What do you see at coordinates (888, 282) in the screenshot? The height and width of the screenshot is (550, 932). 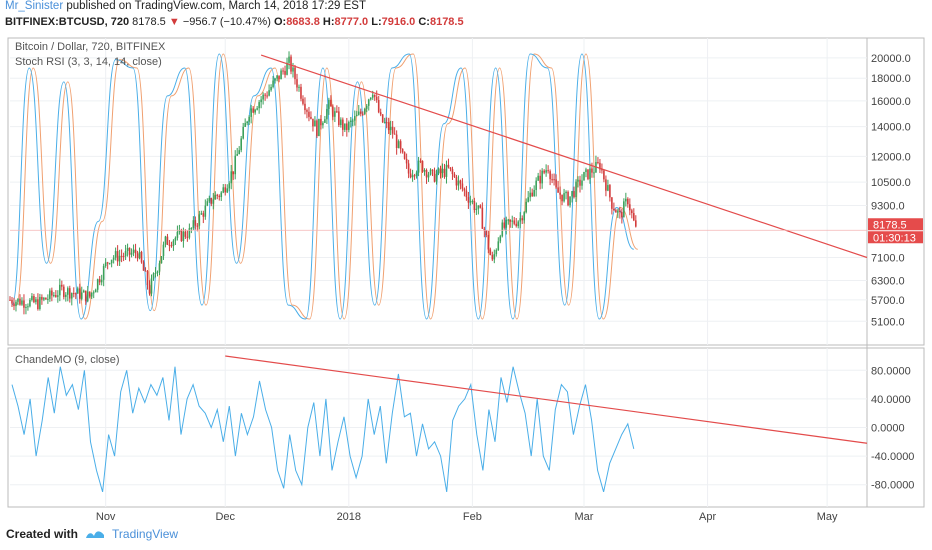 I see `price-tick-label: 6300.0` at bounding box center [888, 282].